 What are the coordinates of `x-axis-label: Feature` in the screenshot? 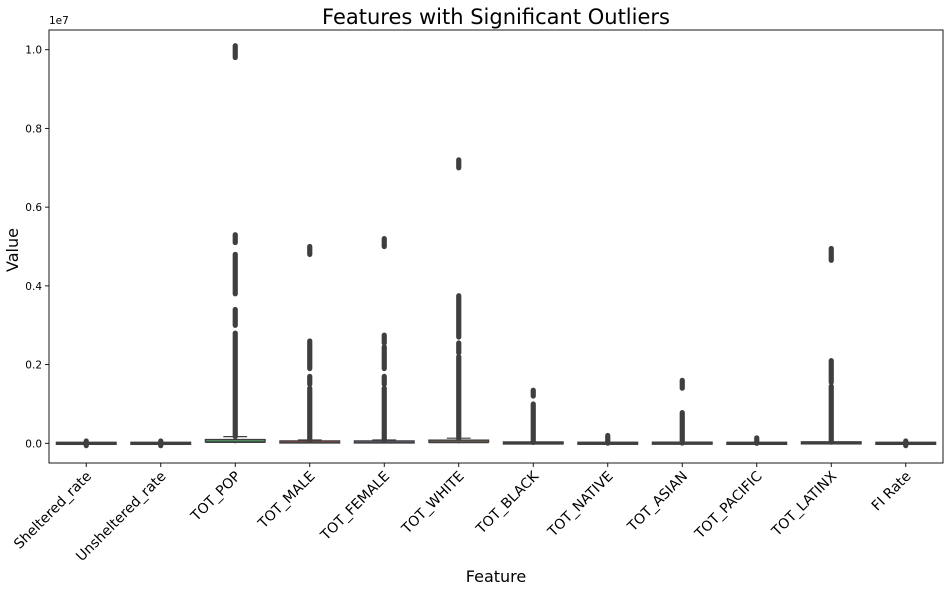 It's located at (496, 576).